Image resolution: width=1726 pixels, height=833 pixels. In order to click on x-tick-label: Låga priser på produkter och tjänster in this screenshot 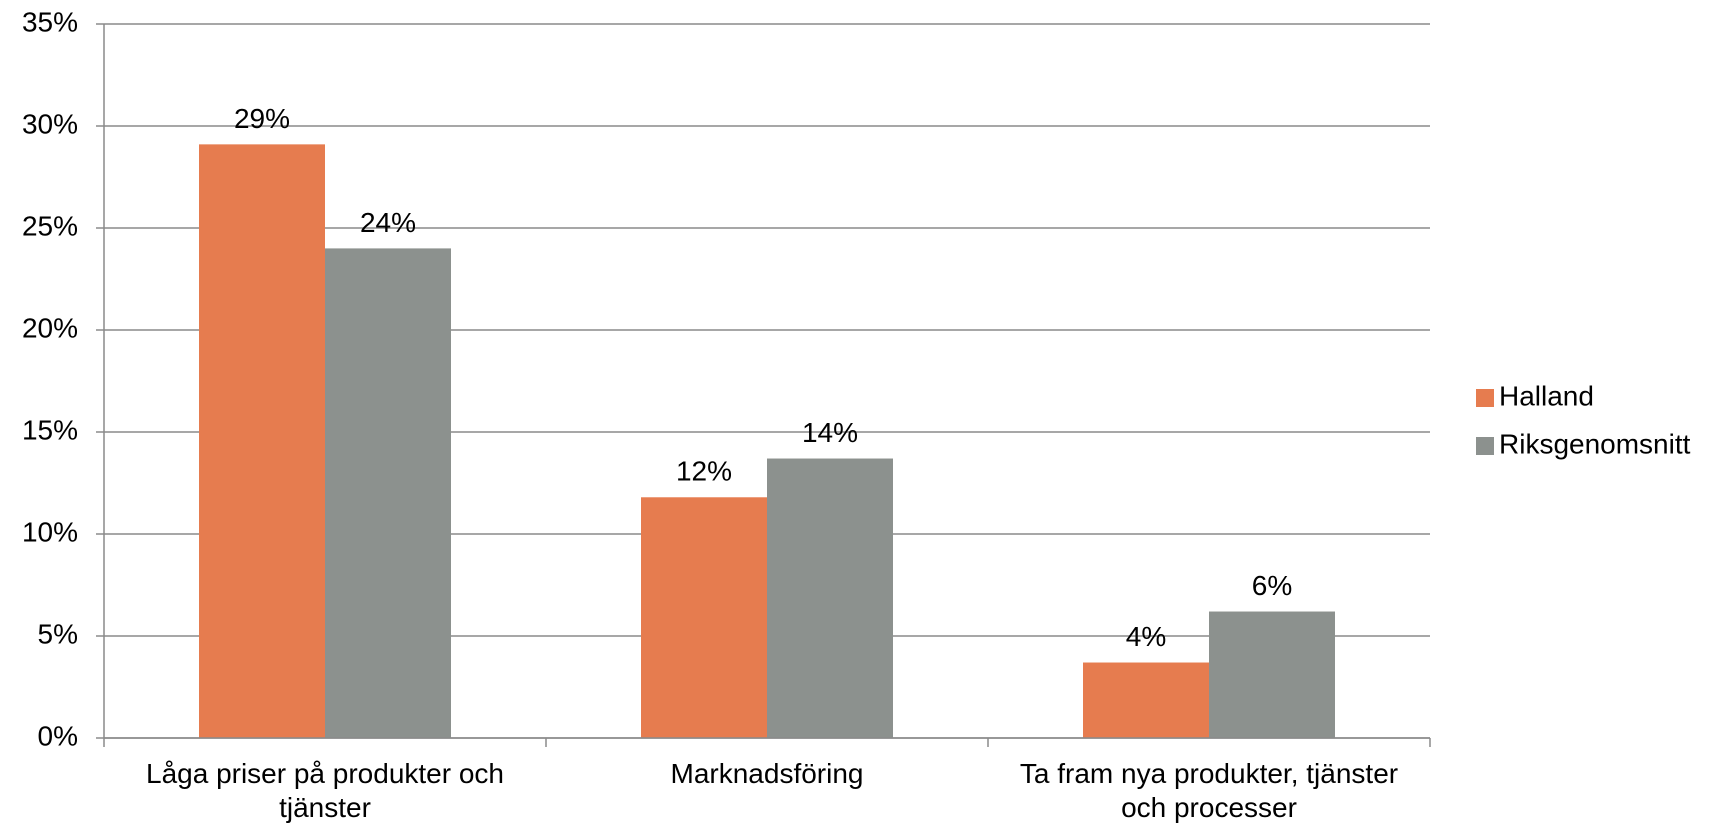, I will do `click(325, 790)`.